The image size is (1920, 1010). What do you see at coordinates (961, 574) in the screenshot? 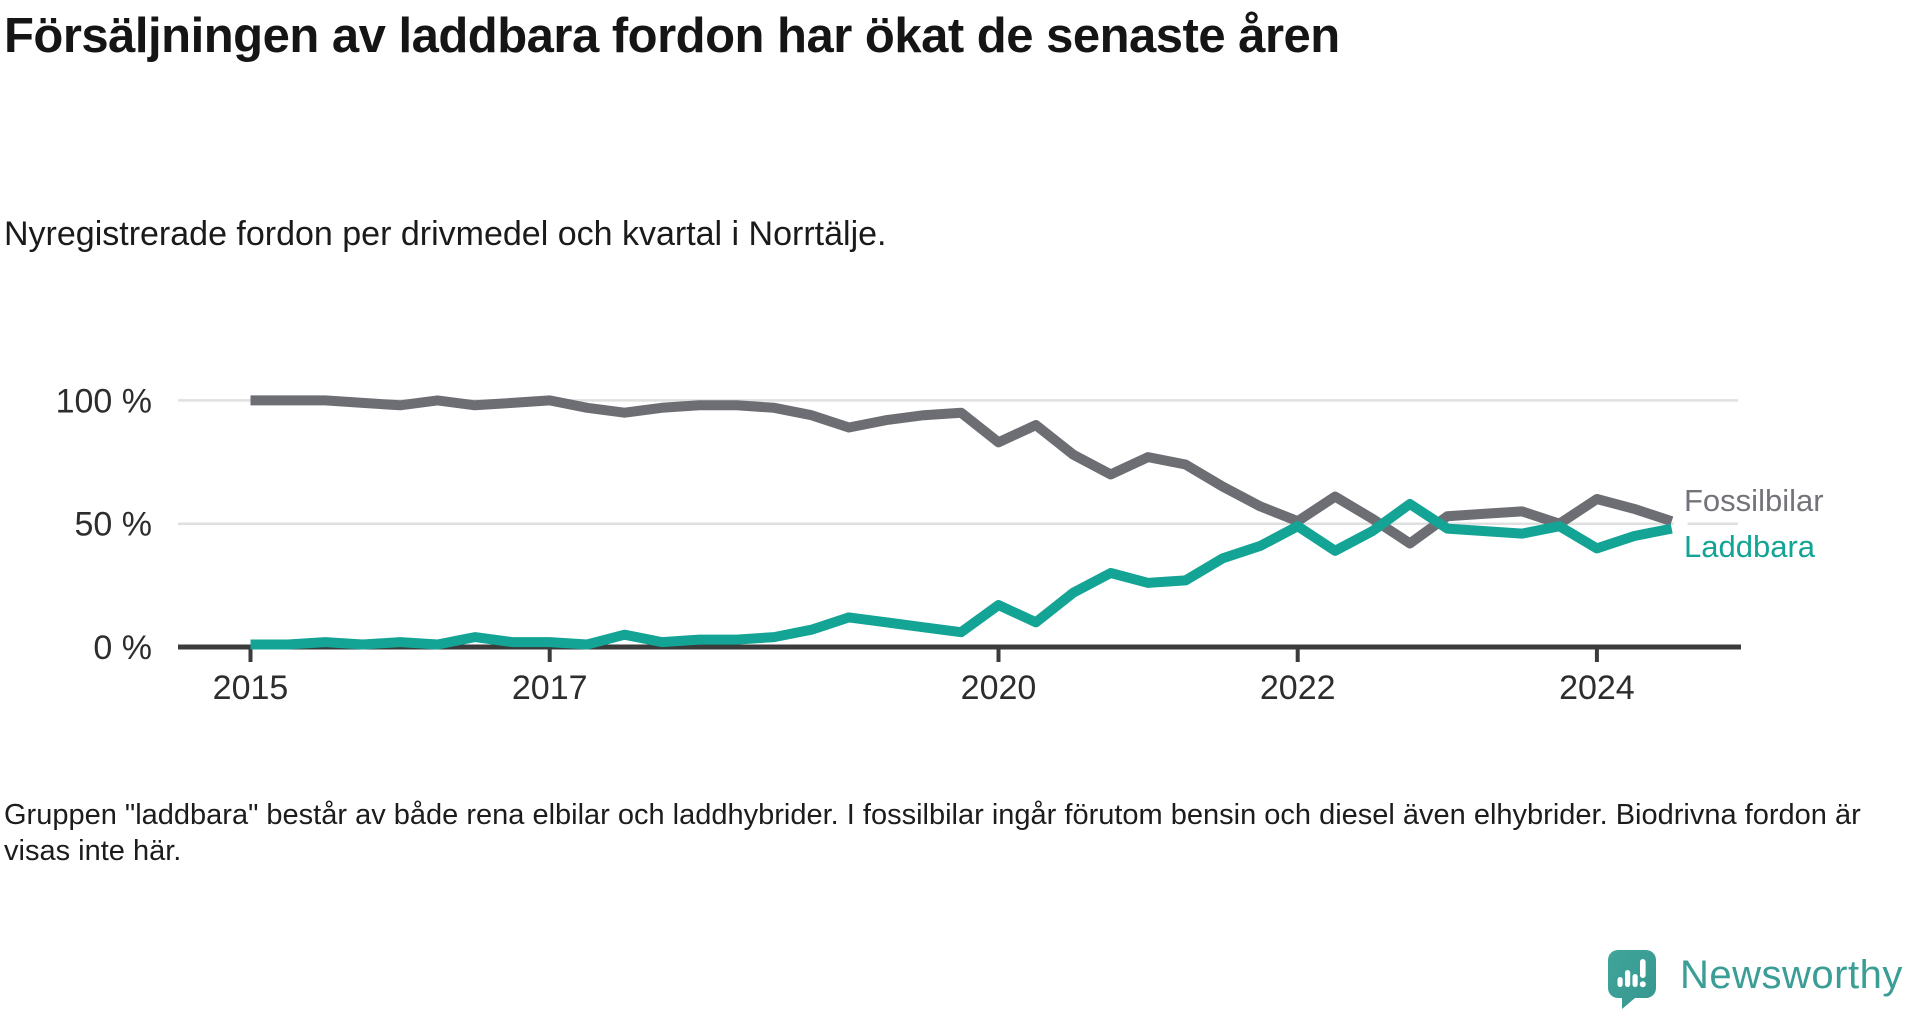
I see `laddbara-line` at bounding box center [961, 574].